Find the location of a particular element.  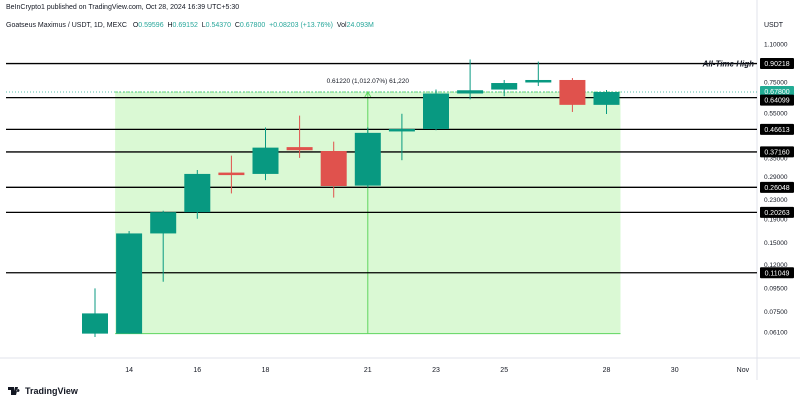

level-tag-label-6: 0.11049 is located at coordinates (777, 273).